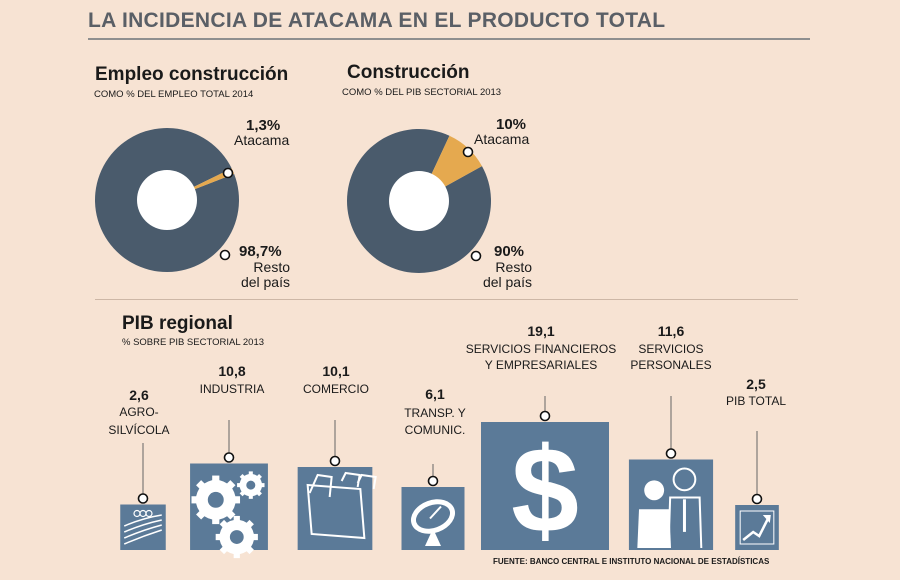 Image resolution: width=900 pixels, height=580 pixels. What do you see at coordinates (756, 401) in the screenshot?
I see `sector-pibtotal-name: PIB TOTAL` at bounding box center [756, 401].